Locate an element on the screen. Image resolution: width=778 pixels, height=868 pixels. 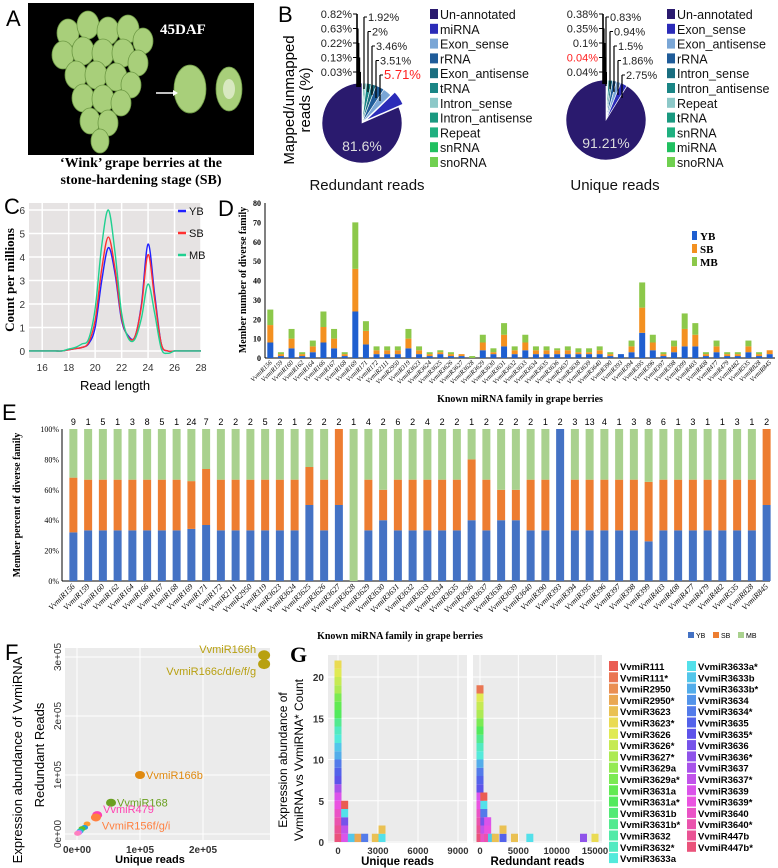
y-axis-label: Member percent of diverse family is located at coordinates (17, 505).